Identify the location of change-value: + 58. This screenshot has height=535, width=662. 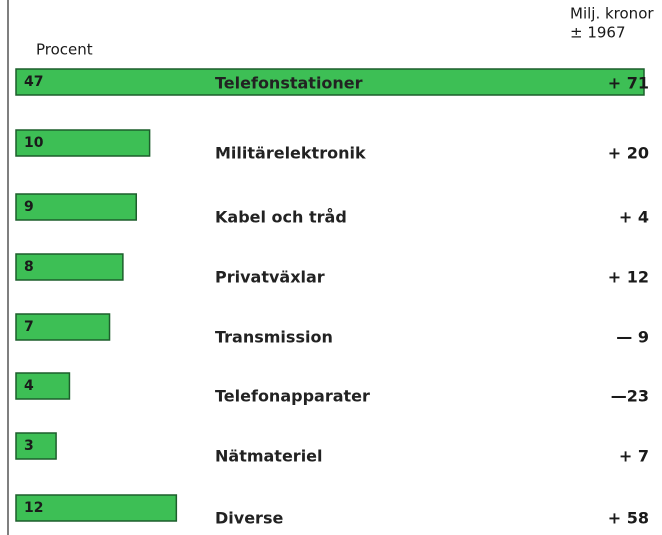
(628, 518).